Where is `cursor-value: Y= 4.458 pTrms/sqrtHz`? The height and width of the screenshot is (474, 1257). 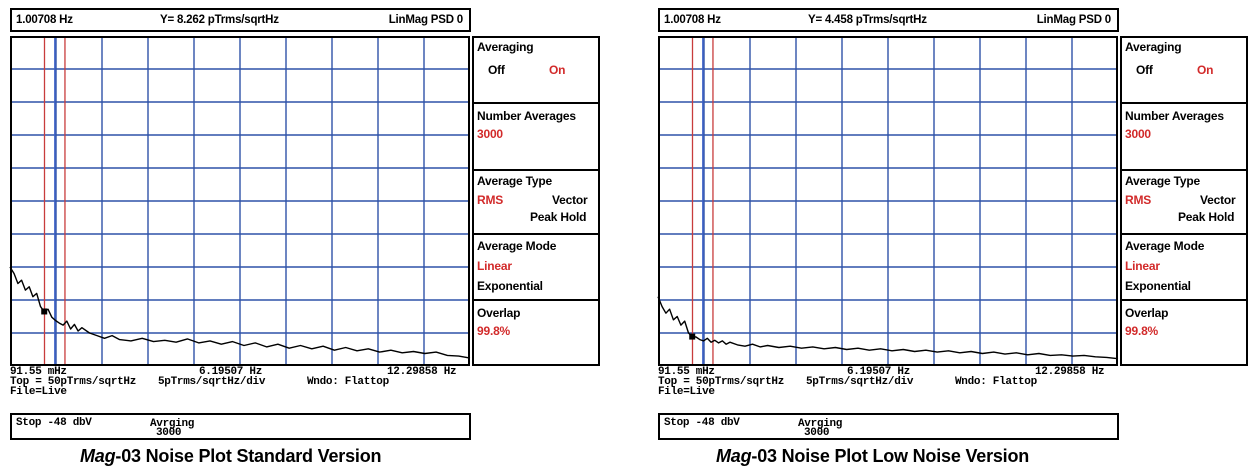
cursor-value: Y= 4.458 pTrms/sqrtHz is located at coordinates (867, 20).